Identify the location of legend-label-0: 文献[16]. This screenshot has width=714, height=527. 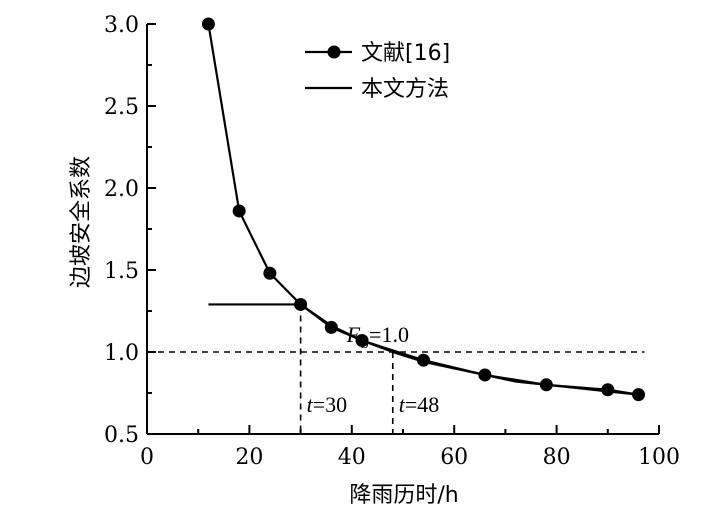
(405, 53).